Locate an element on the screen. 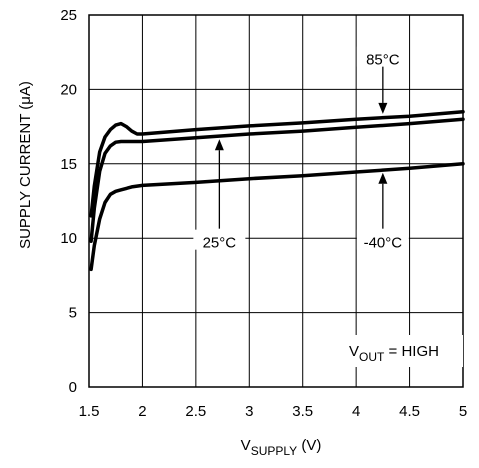  x-tick-label: 5 is located at coordinates (463, 411).